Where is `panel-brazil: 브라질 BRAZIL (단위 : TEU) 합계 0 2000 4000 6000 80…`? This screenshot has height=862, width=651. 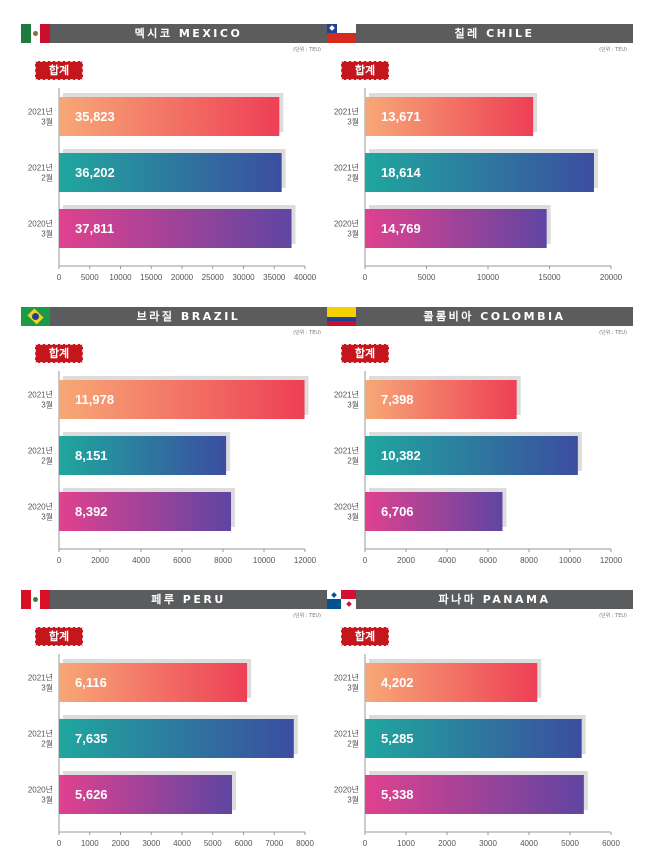
panel-brazil: 브라질 BRAZIL (단위 : TEU) 합계 0 2000 4000 6000 80… is located at coordinates (174, 442).